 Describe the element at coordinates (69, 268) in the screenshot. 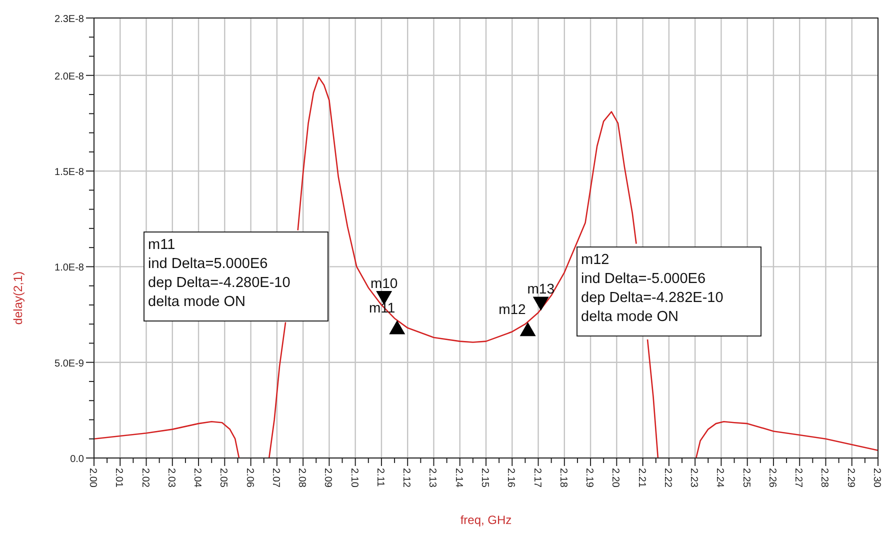

I see `y-tick-label: 1.0E-8` at that location.